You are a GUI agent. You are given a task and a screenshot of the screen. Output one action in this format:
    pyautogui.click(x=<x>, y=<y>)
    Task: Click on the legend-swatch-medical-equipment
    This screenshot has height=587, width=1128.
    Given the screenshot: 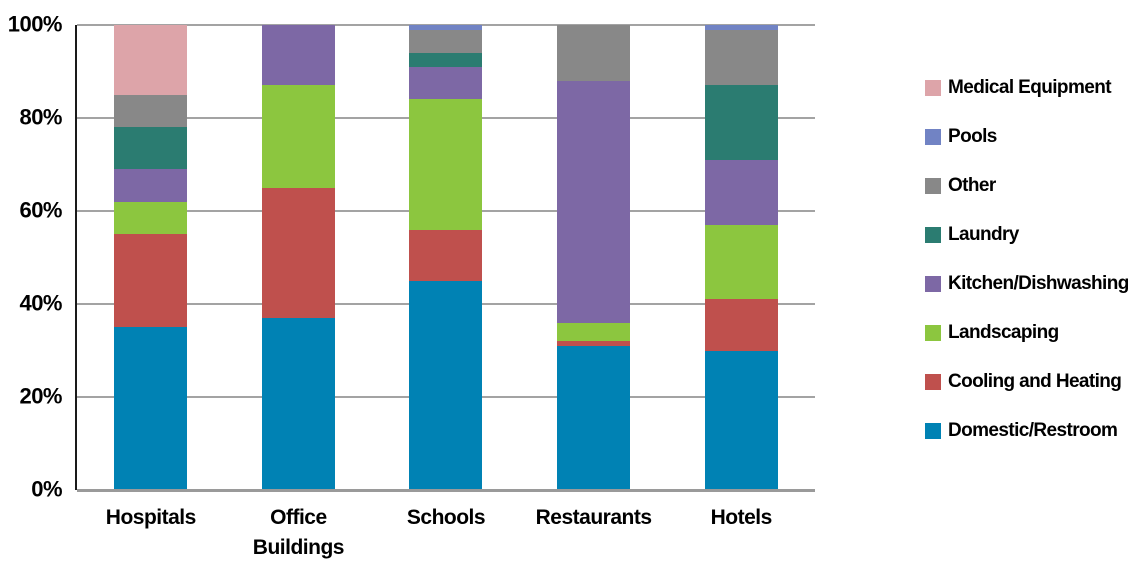 What is the action you would take?
    pyautogui.click(x=933, y=87)
    